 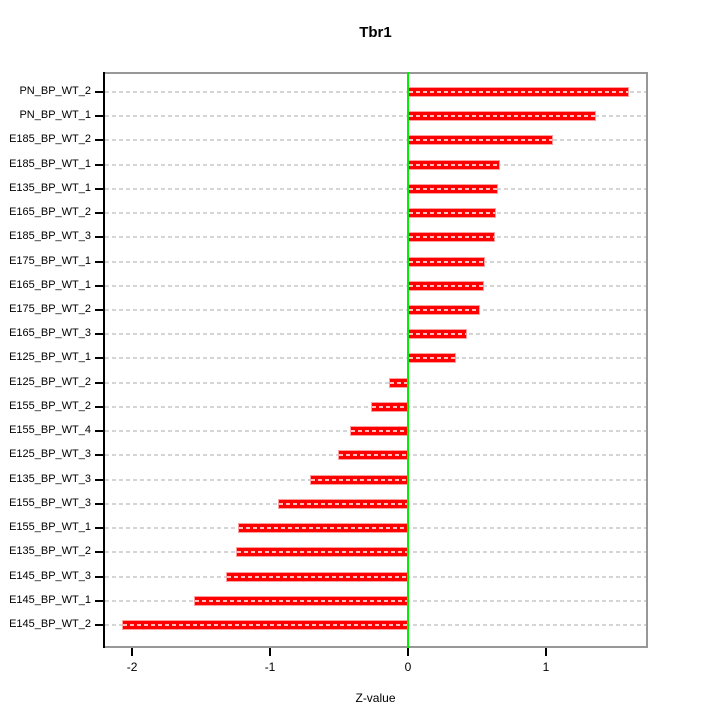 What do you see at coordinates (50, 333) in the screenshot?
I see `y-axis-label: E165_BP_WT_3` at bounding box center [50, 333].